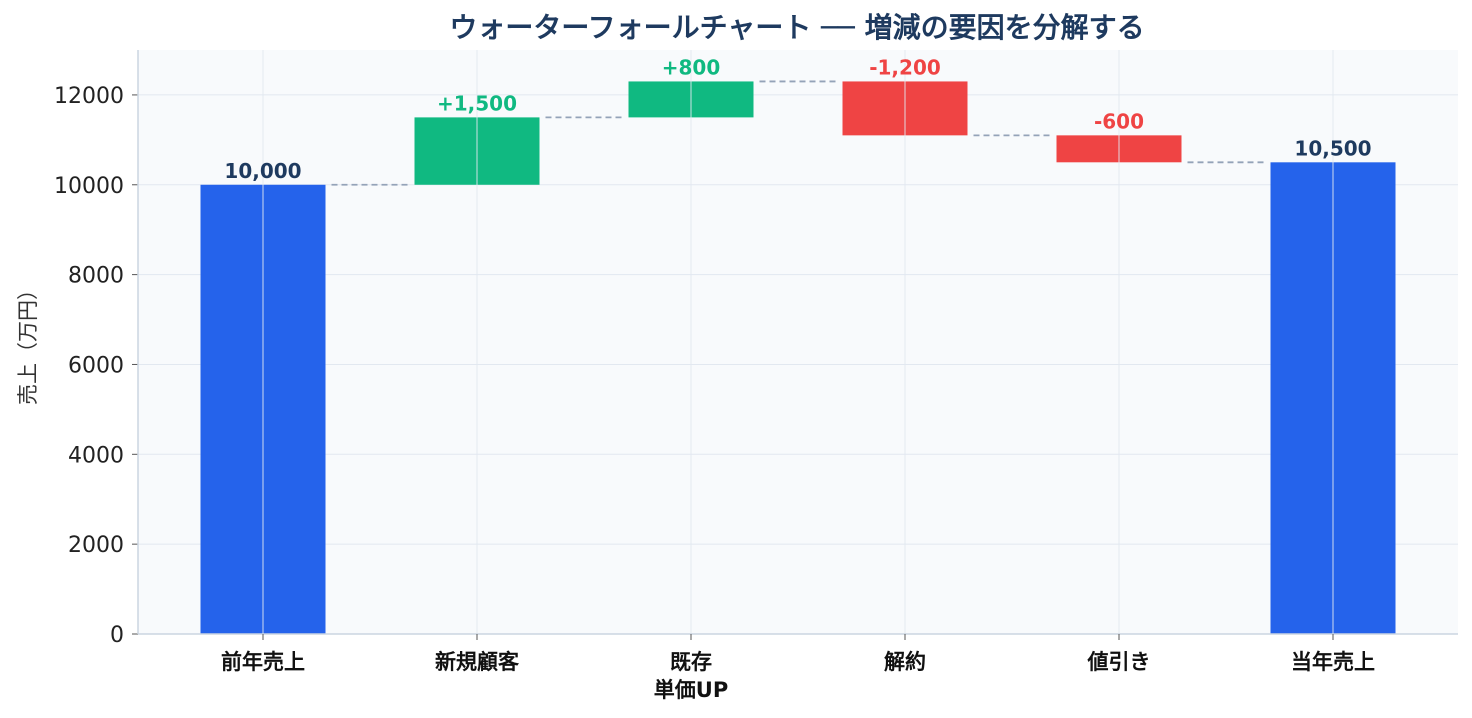  What do you see at coordinates (96, 276) in the screenshot?
I see `y-tick-label: 8000` at bounding box center [96, 276].